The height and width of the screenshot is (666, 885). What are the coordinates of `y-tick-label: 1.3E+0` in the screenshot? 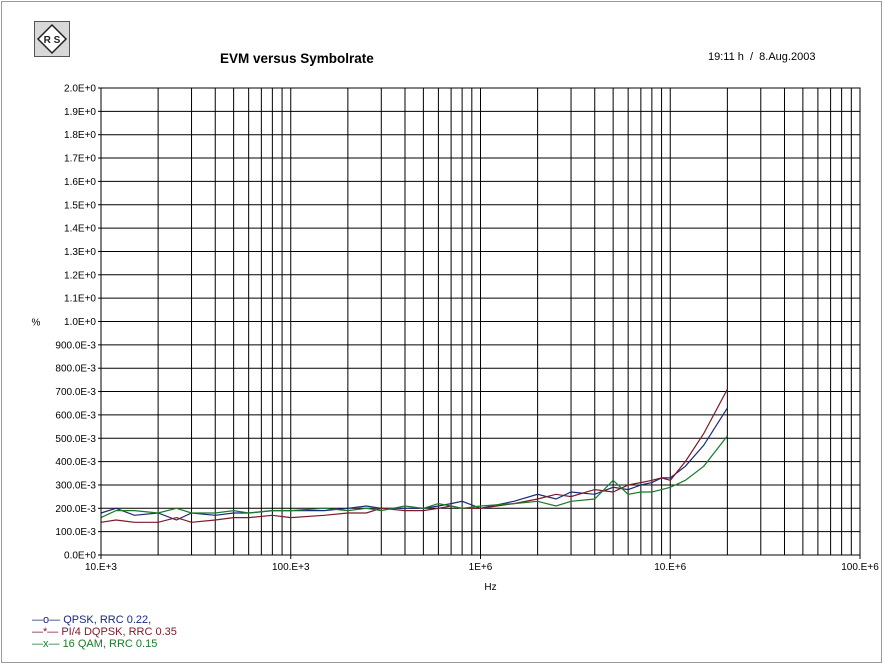 It's located at (80, 252).